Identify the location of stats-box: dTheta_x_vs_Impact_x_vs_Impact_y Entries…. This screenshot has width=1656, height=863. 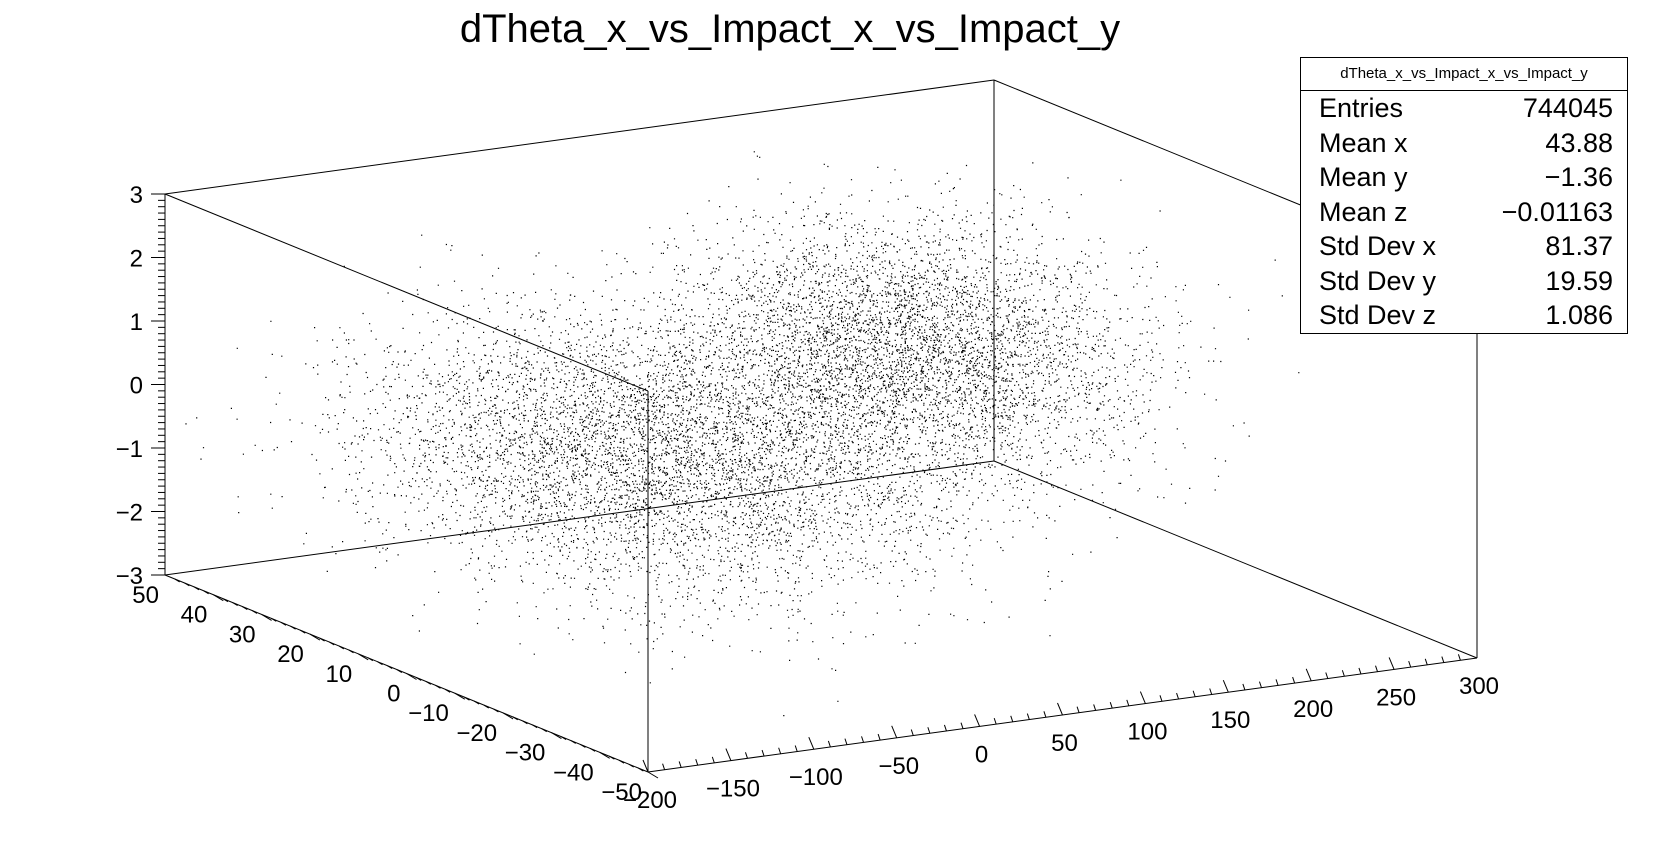
(1464, 195).